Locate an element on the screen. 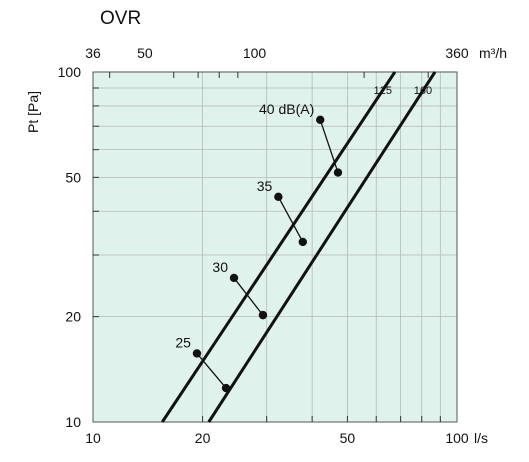 The height and width of the screenshot is (462, 529). x2-tick-label: 360 is located at coordinates (457, 53).